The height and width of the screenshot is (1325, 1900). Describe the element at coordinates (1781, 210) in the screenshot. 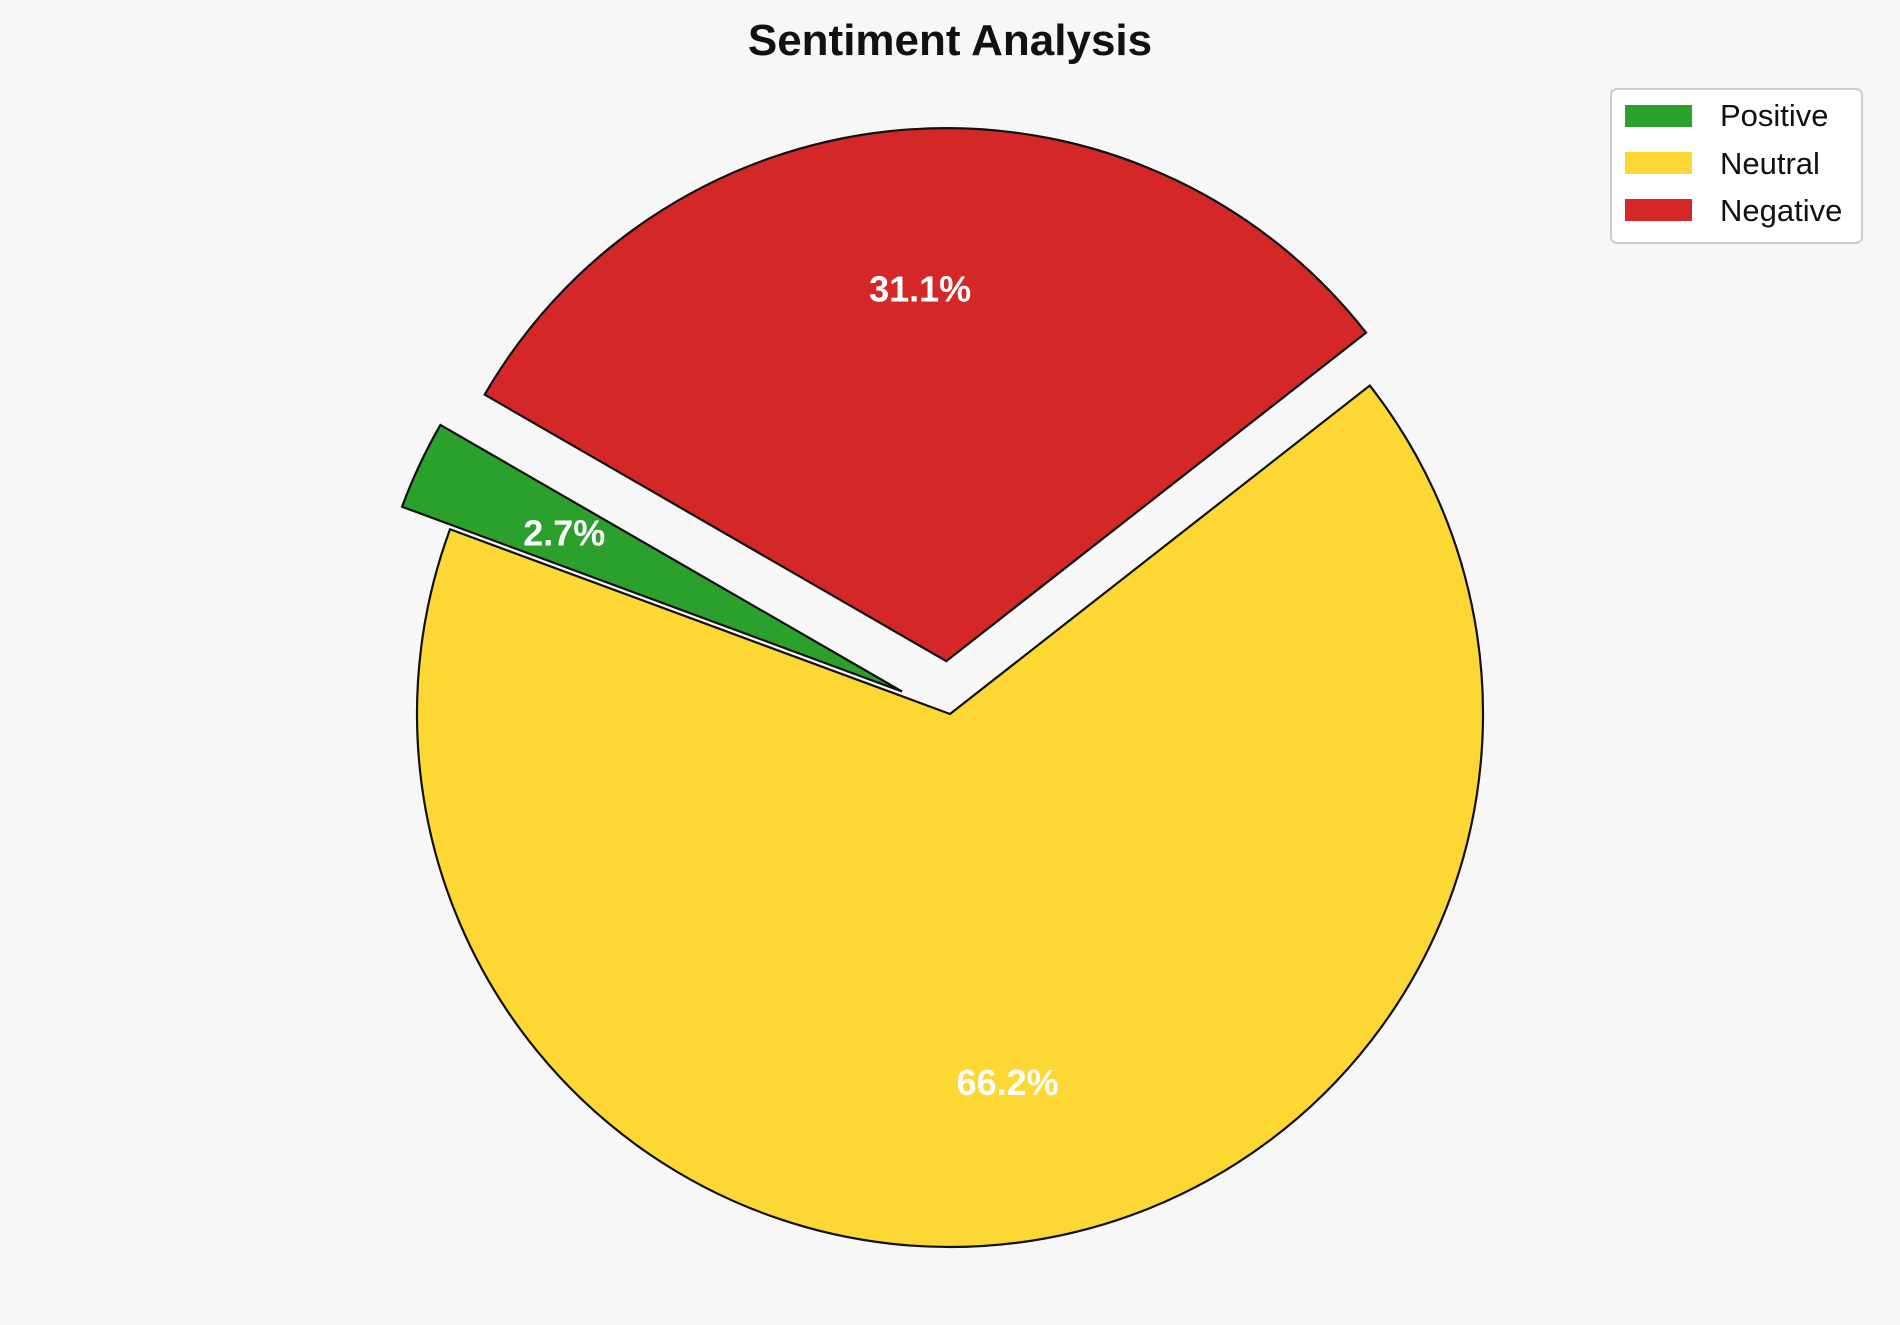

I see `legend-label-negative: Negative` at that location.